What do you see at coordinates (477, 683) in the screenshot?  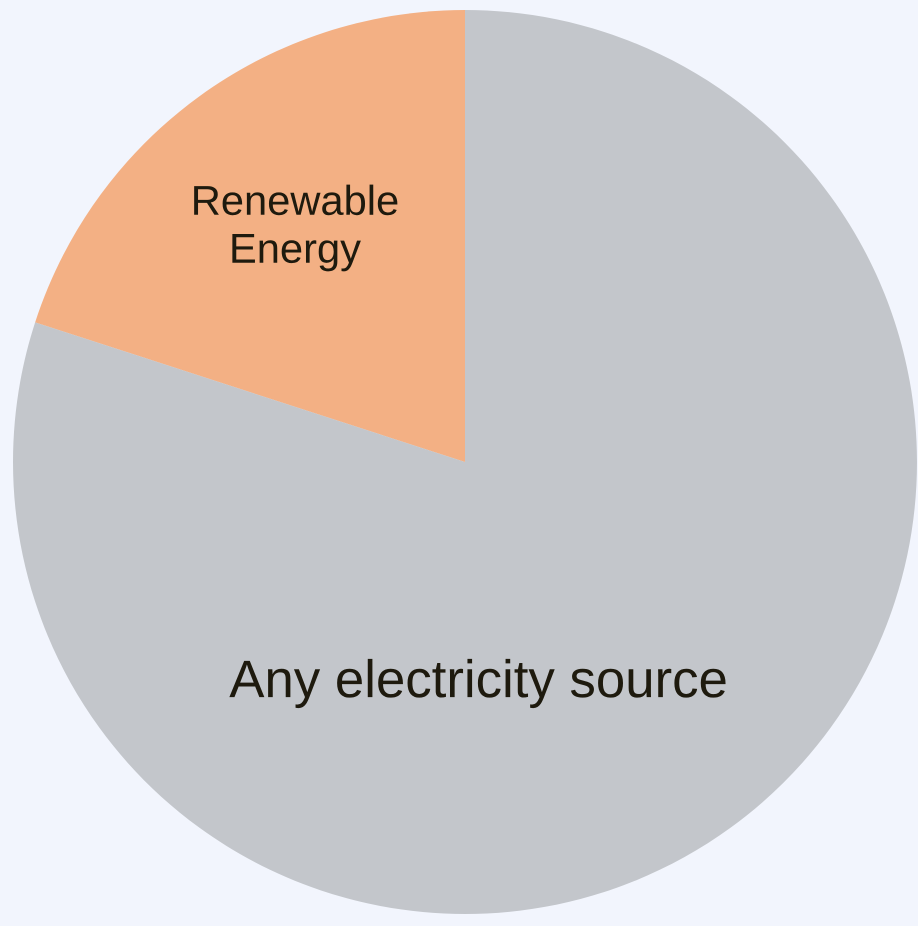 I see `slice-label: Any electricity source` at bounding box center [477, 683].